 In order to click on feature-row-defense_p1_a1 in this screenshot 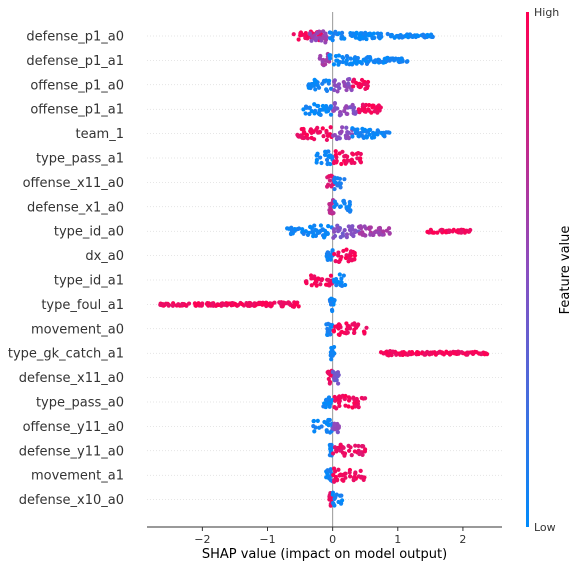, I will do `click(363, 59)`.